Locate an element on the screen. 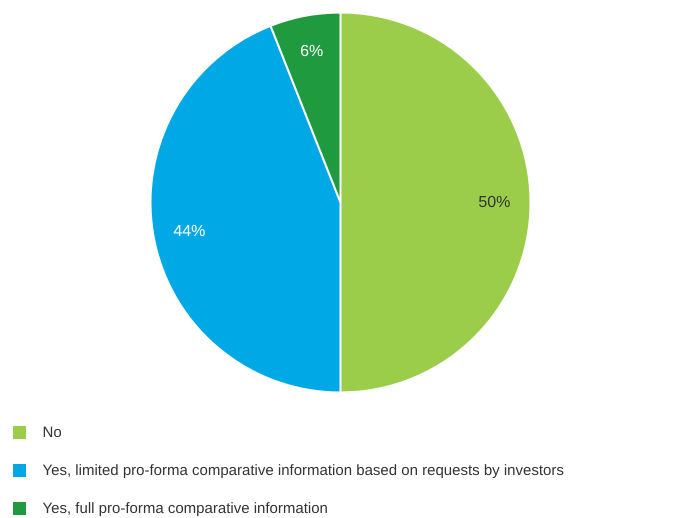  legend-label: No is located at coordinates (52, 432).